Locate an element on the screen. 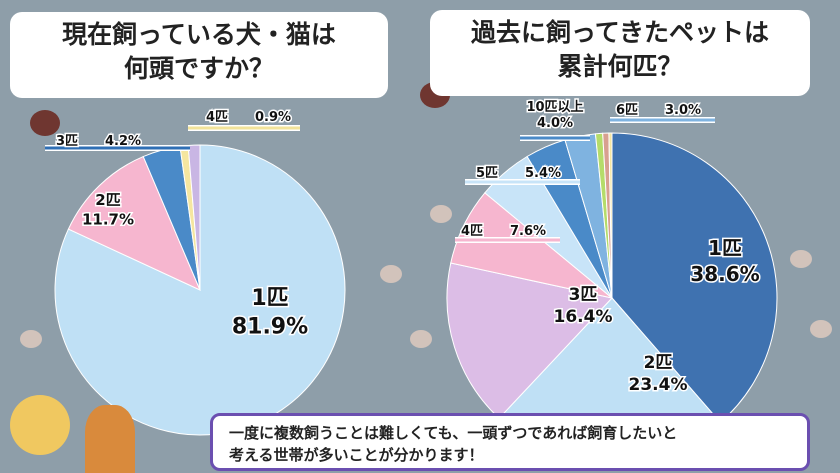 This screenshot has width=840, height=473. slice-value: 3.0% is located at coordinates (683, 110).